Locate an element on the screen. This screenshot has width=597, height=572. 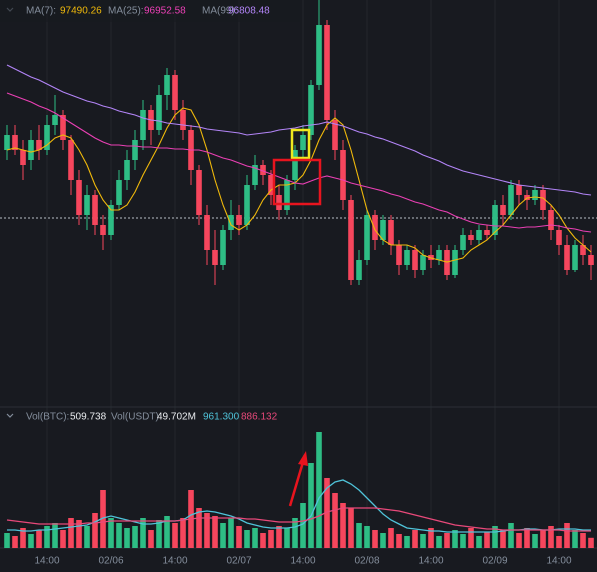
legend-backdrop is located at coordinates (150, 11).